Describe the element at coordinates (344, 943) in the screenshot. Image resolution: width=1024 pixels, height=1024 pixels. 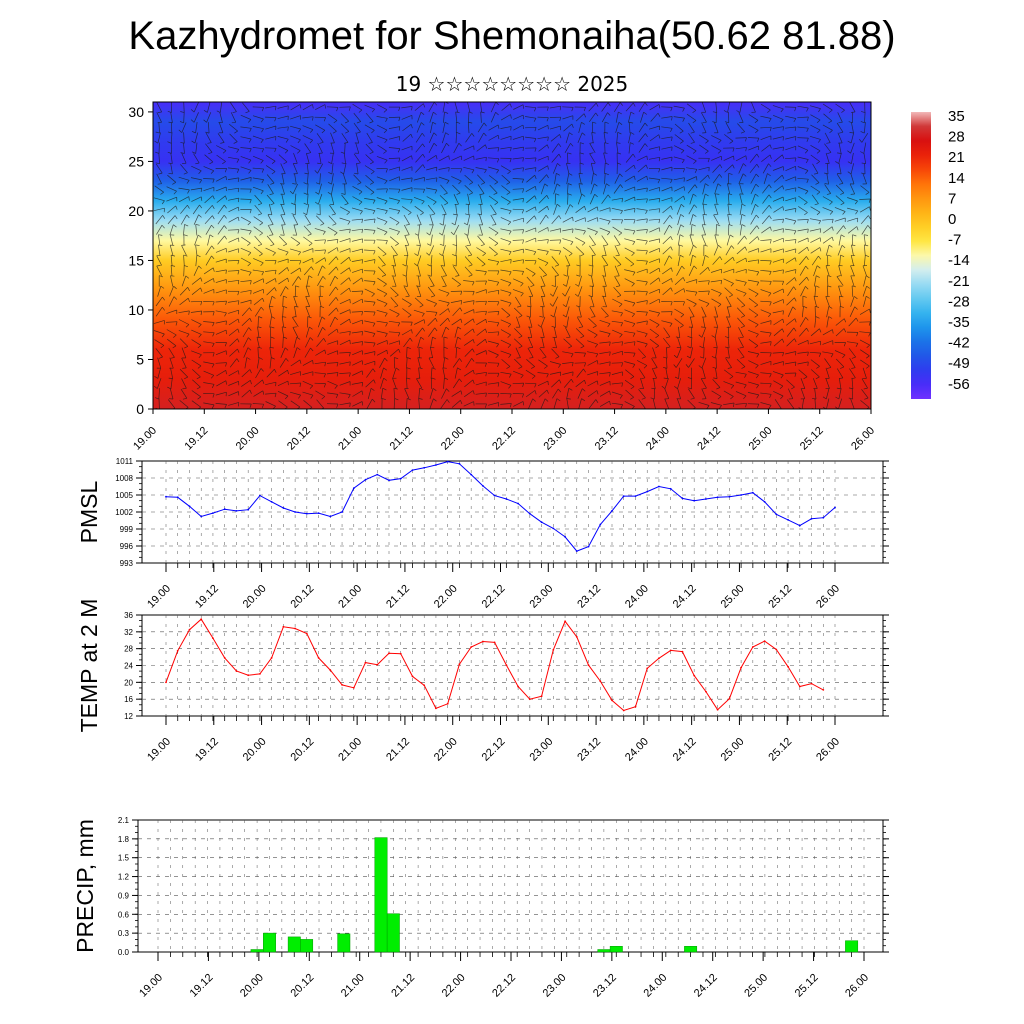
I see `precip-bar` at that location.